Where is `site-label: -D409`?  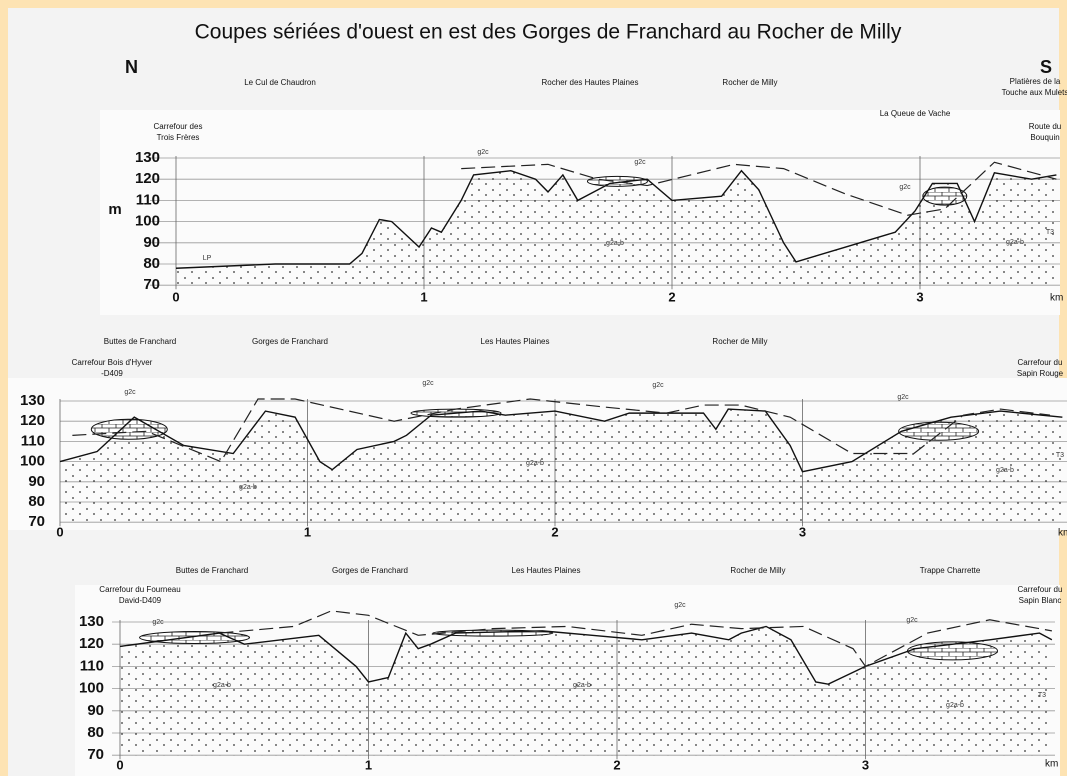
site-label: -D409 is located at coordinates (112, 373).